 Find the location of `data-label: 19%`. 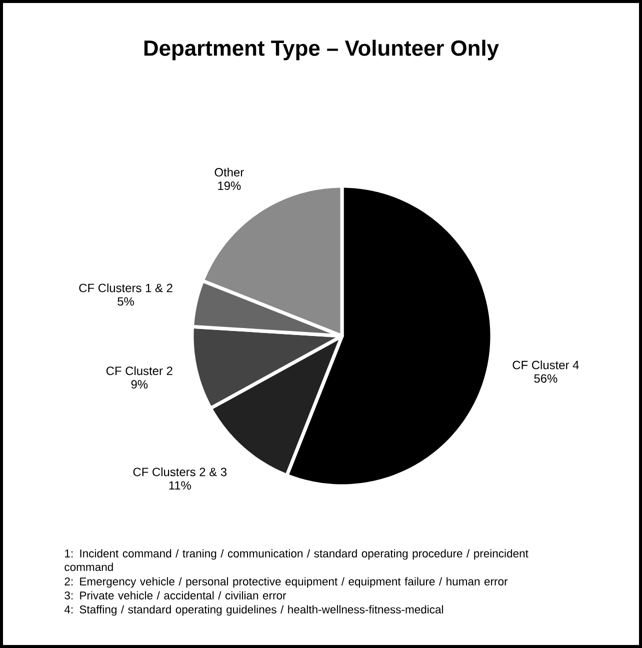

data-label: 19% is located at coordinates (229, 186).